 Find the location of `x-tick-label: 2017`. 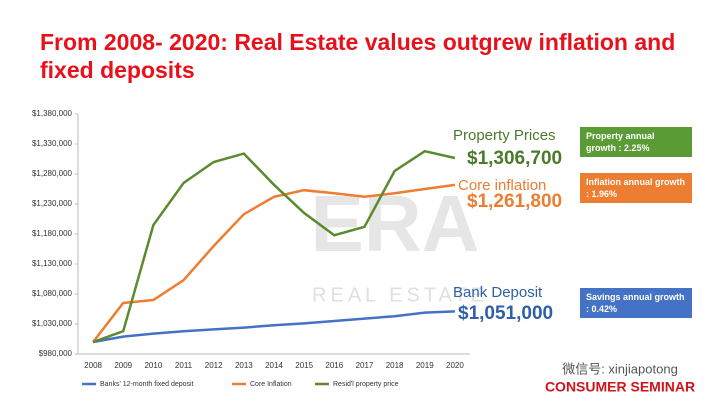

x-tick-label: 2017 is located at coordinates (365, 365).